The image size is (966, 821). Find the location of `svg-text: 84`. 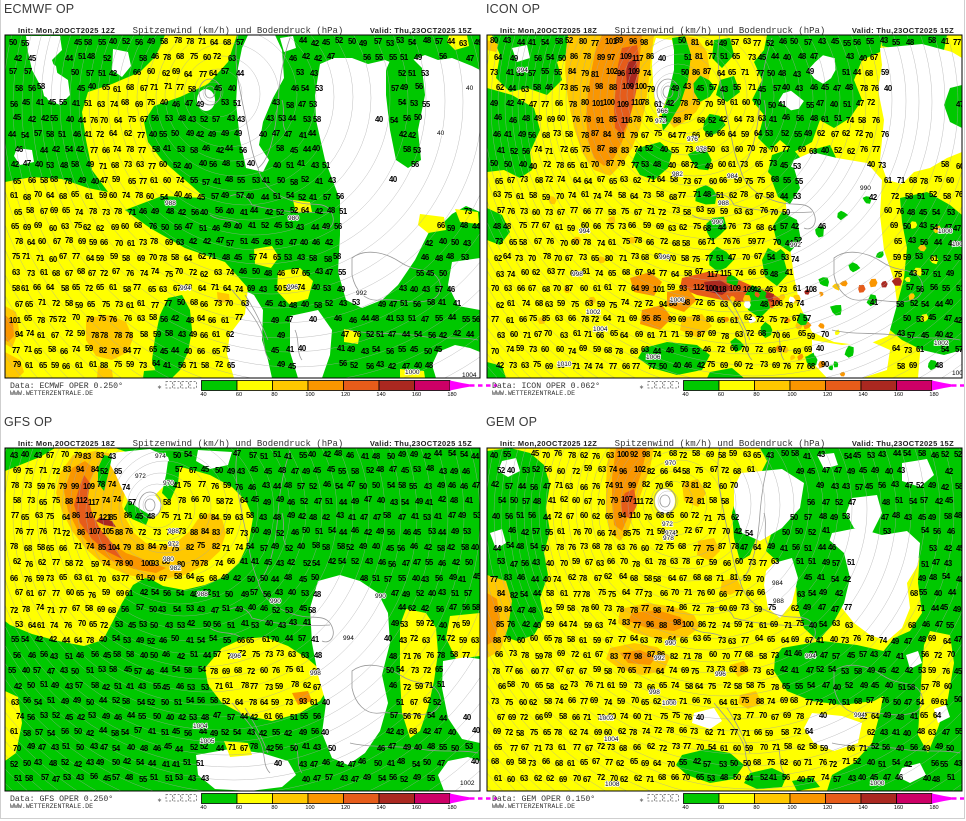

svg-text: 84 is located at coordinates (95, 469).